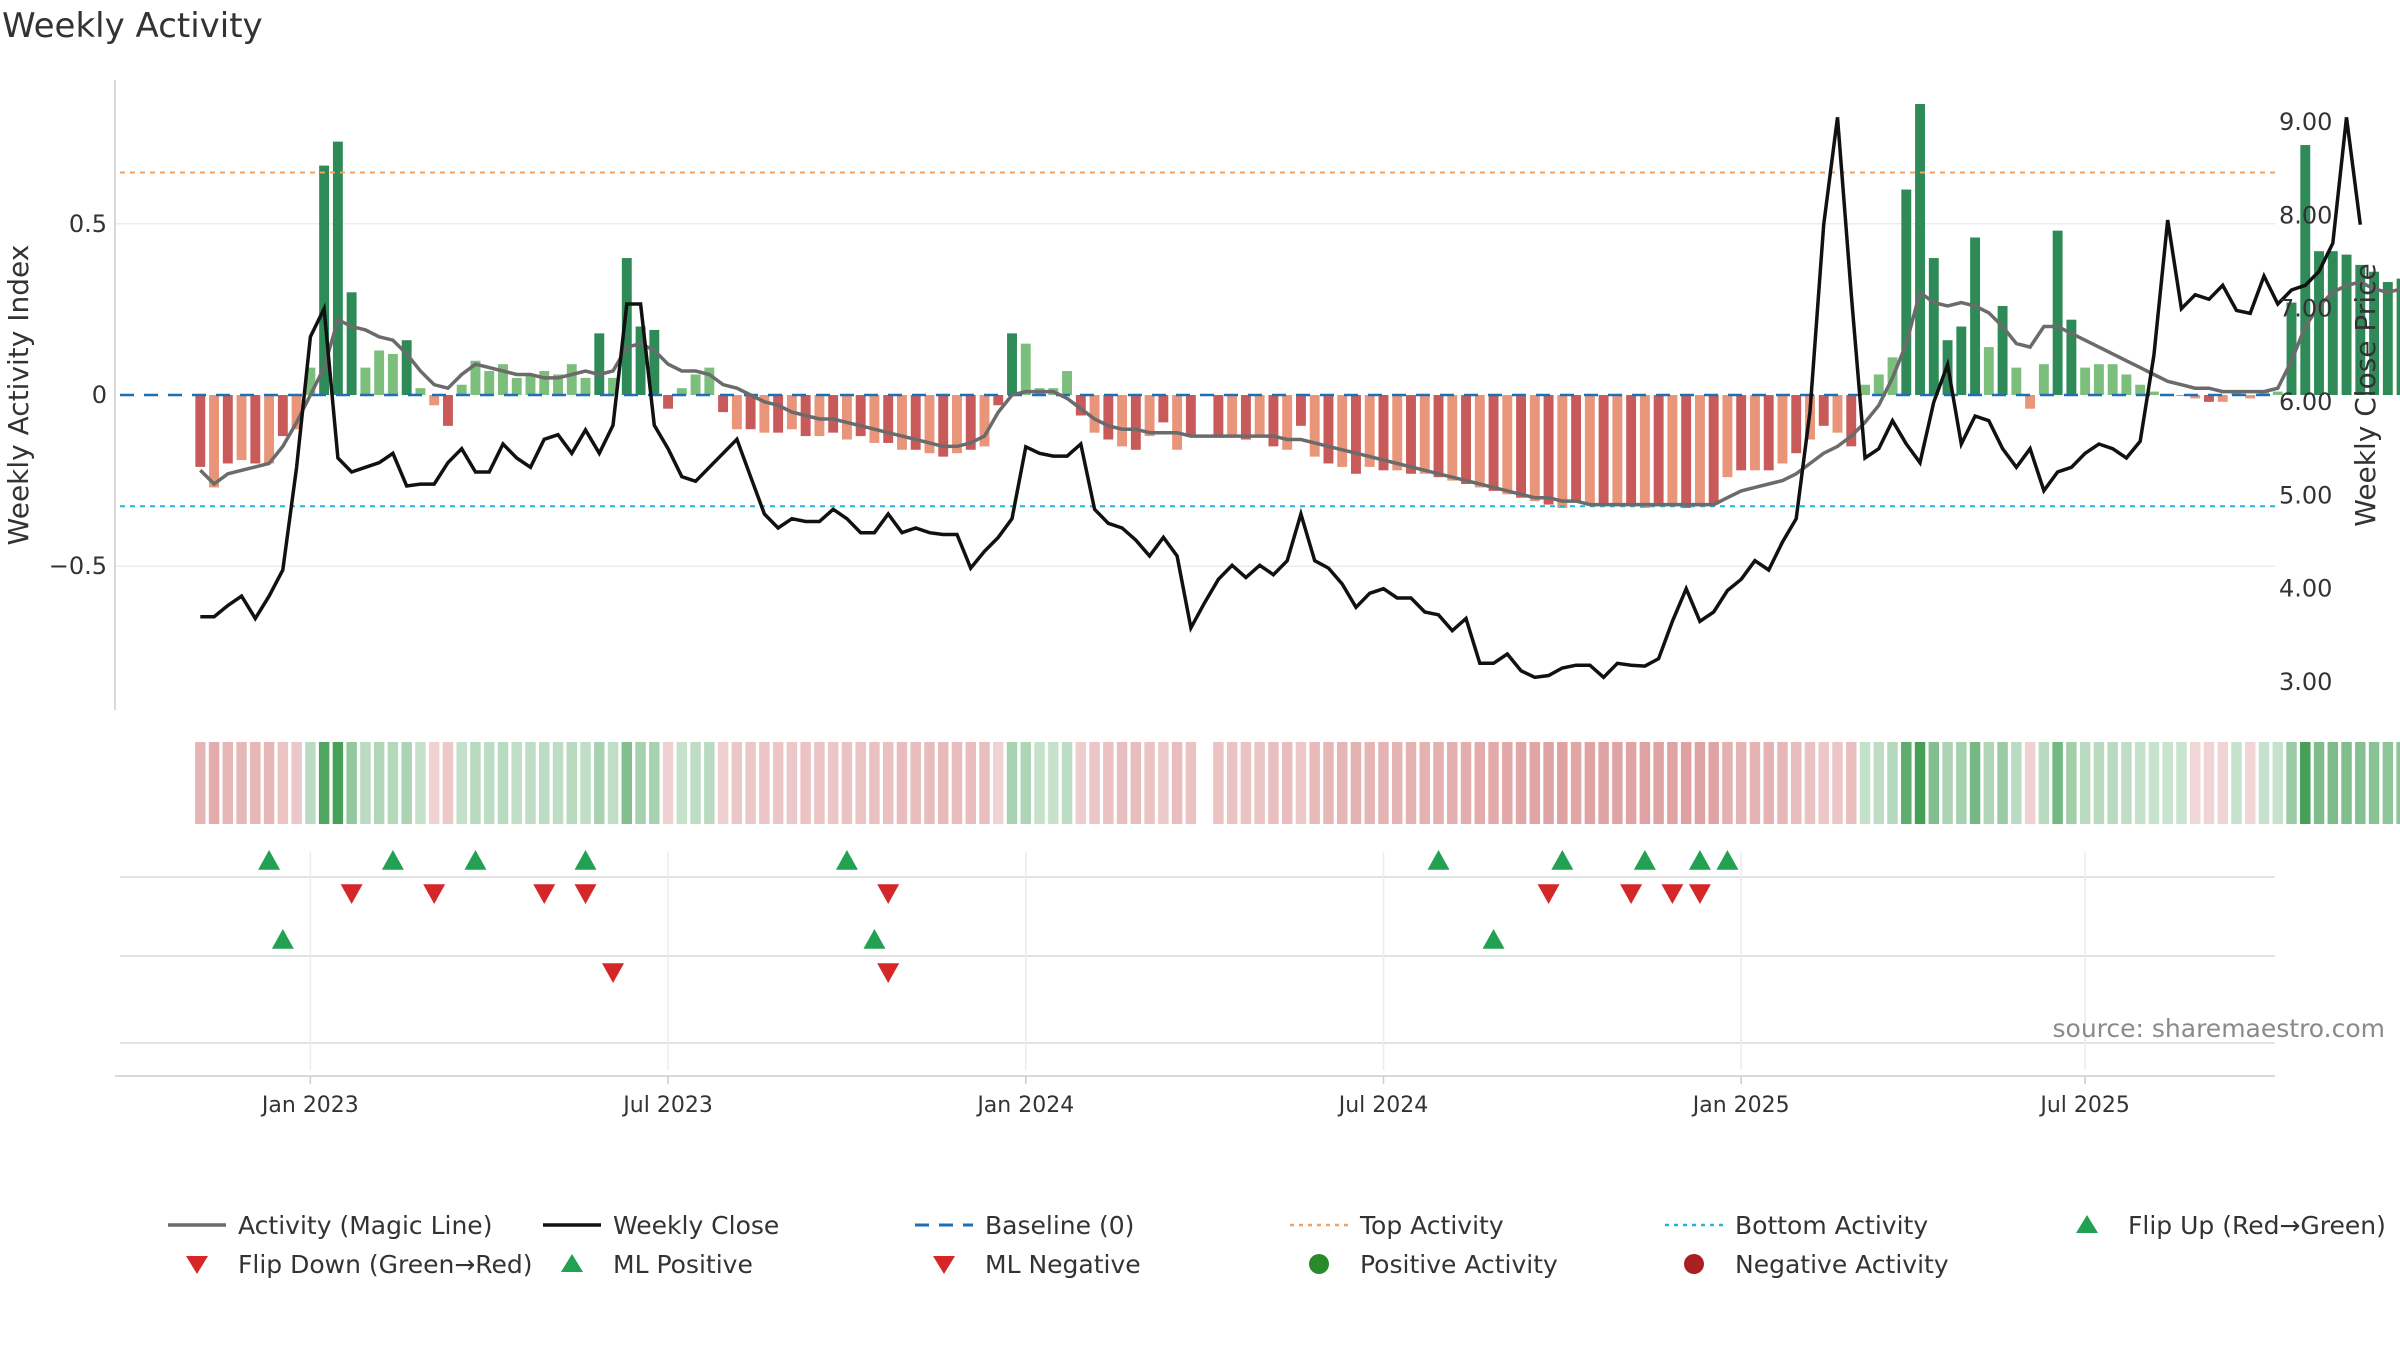  I want to click on legend-label: Top Activity, so click(1431, 1225).